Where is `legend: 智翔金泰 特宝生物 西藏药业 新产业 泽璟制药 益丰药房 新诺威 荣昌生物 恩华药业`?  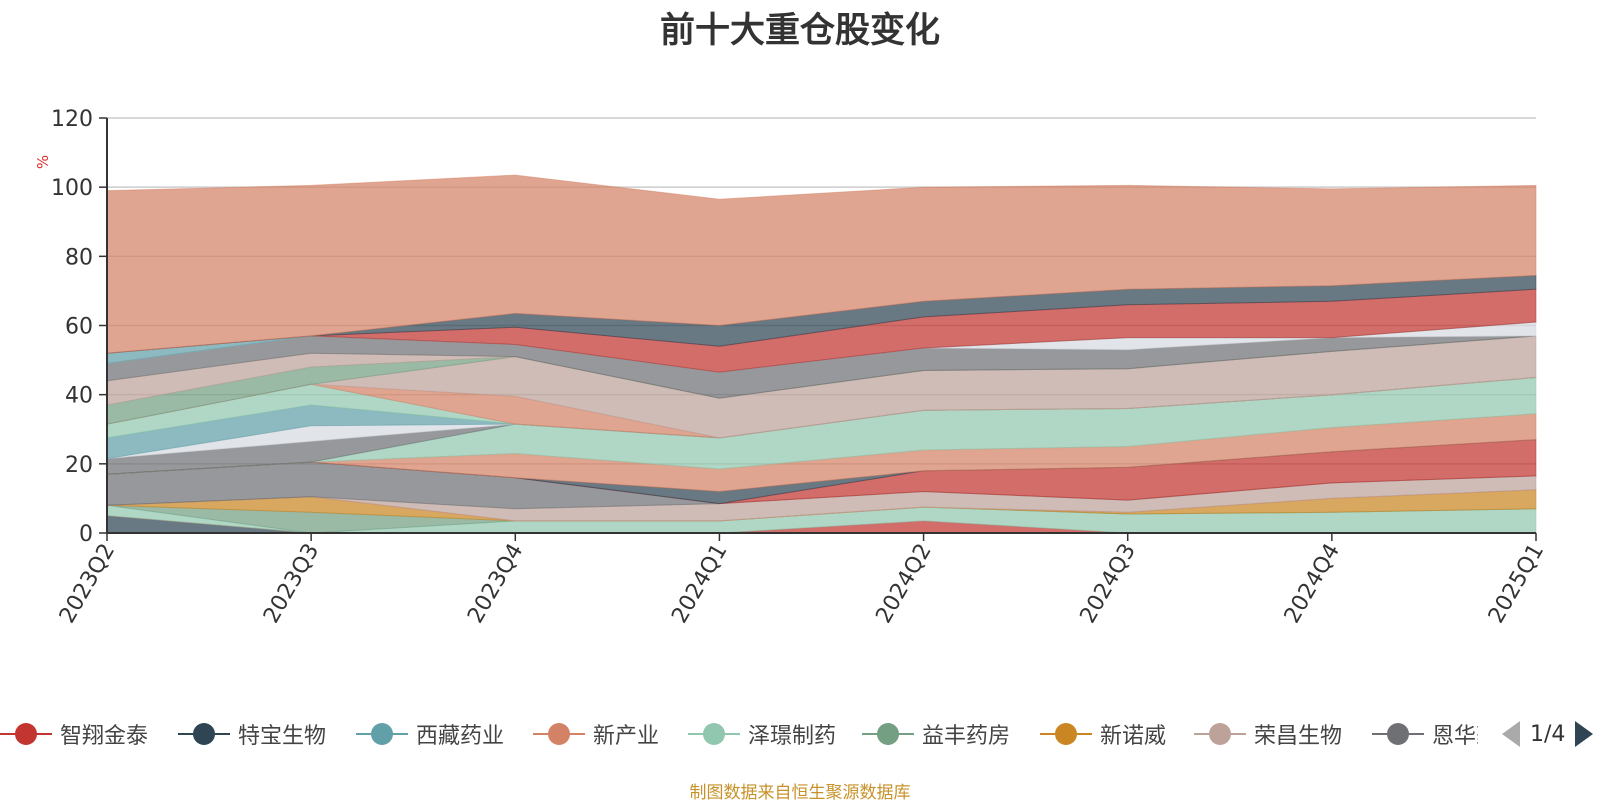
legend: 智翔金泰 特宝生物 西藏药业 新产业 泽璟制药 益丰药房 新诺威 荣昌生物 恩华药业 is located at coordinates (800, 734).